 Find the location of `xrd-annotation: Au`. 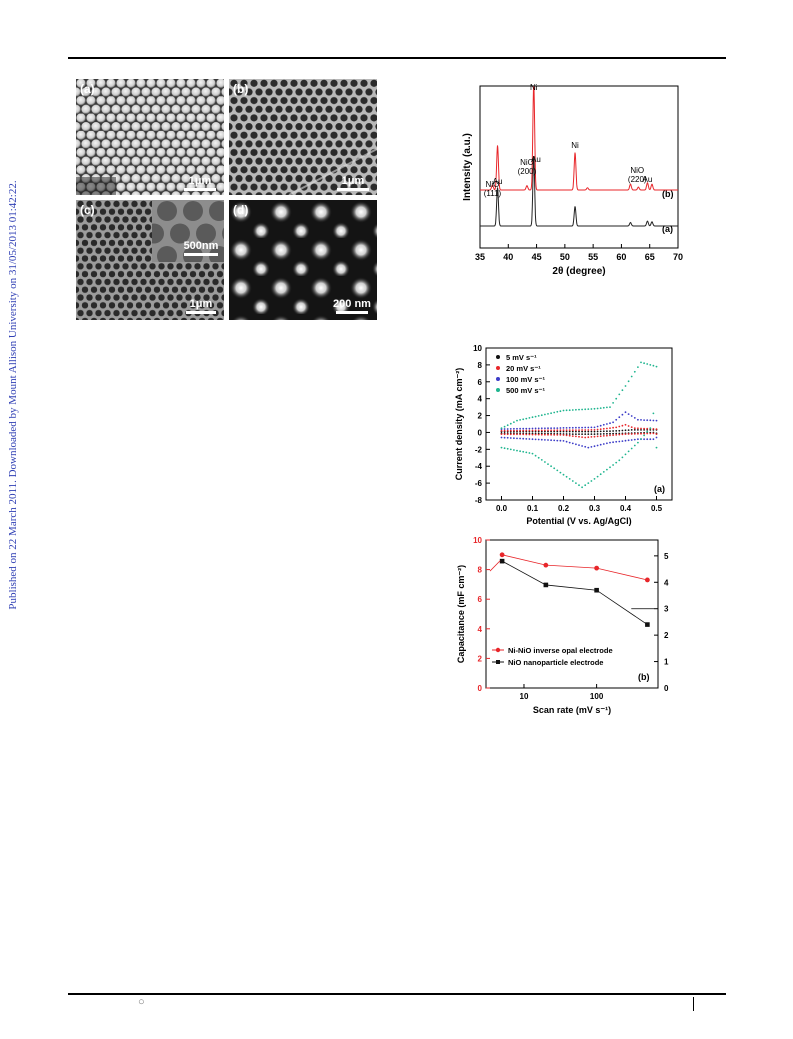

xrd-annotation: Au is located at coordinates (498, 181).